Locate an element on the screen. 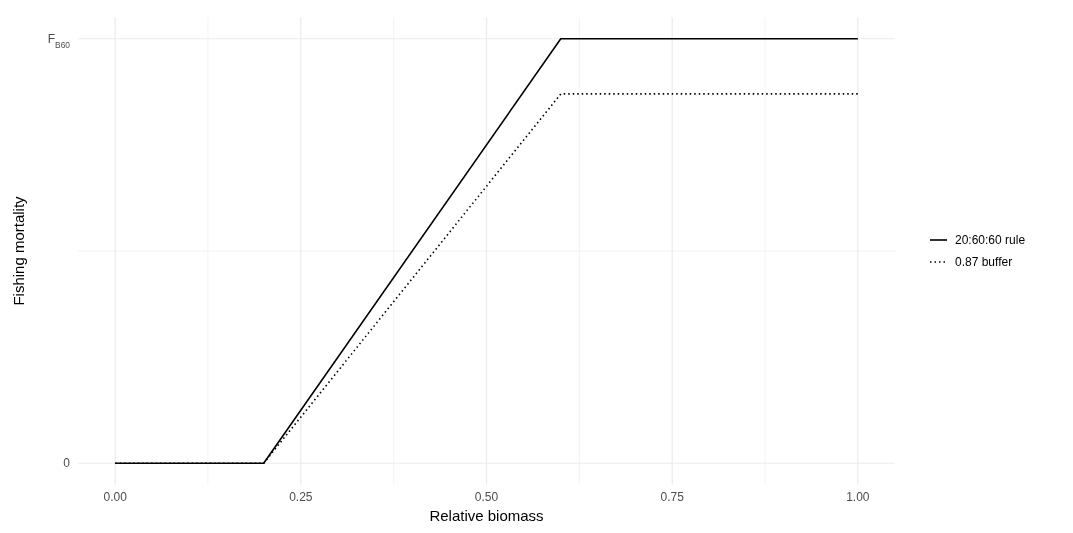 The height and width of the screenshot is (533, 1073). x-tick-label: 0.50 is located at coordinates (486, 496).